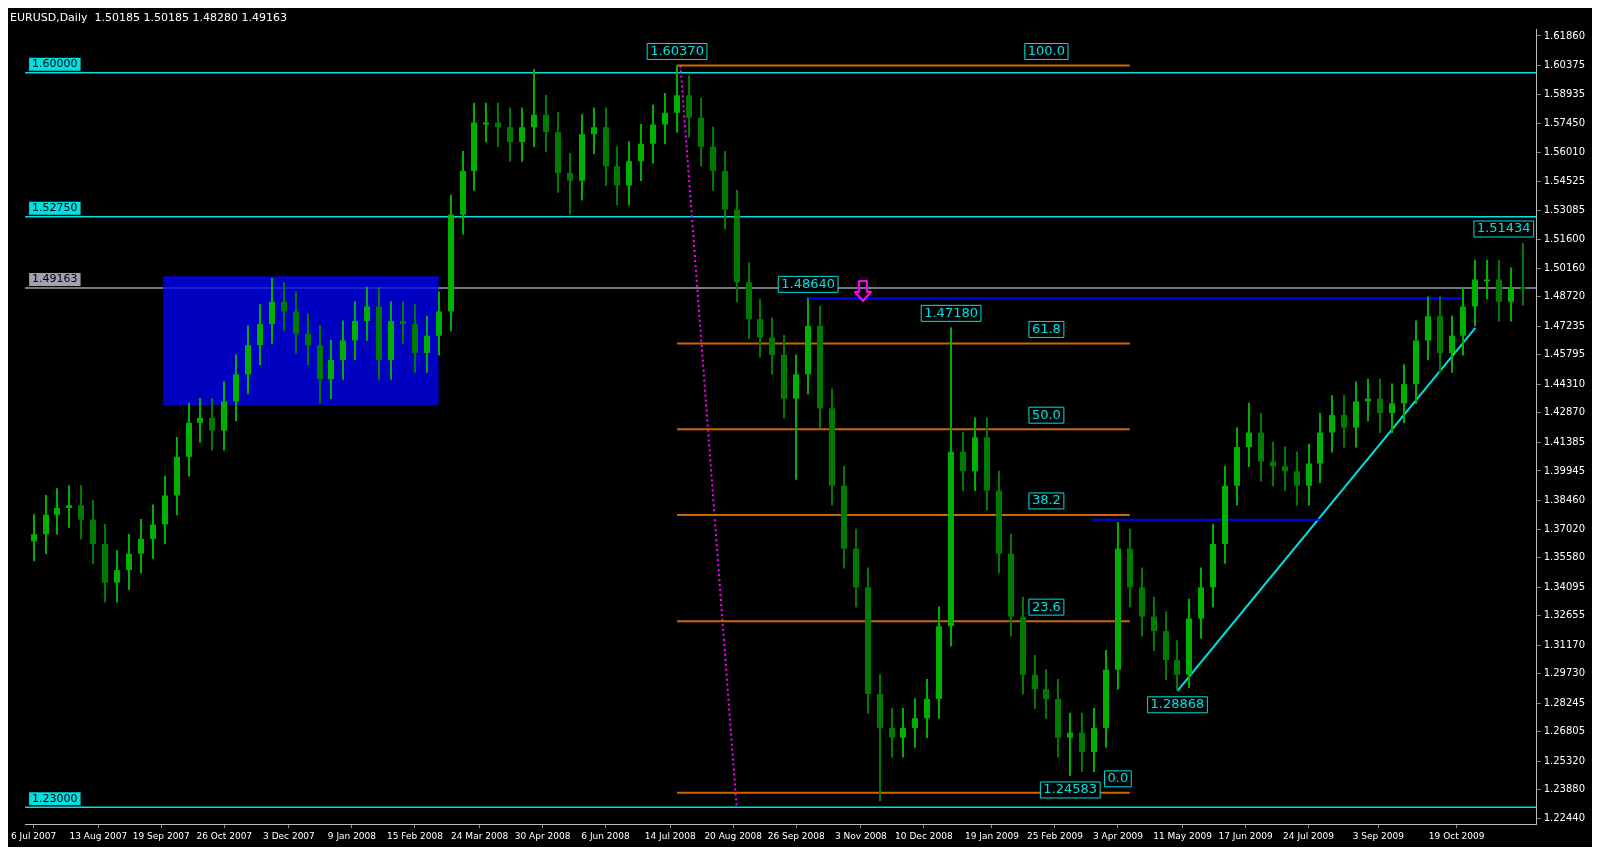 Image resolution: width=1600 pixels, height=855 pixels. Describe the element at coordinates (1564, 209) in the screenshot. I see `y-tick-label: 1.53085` at that location.